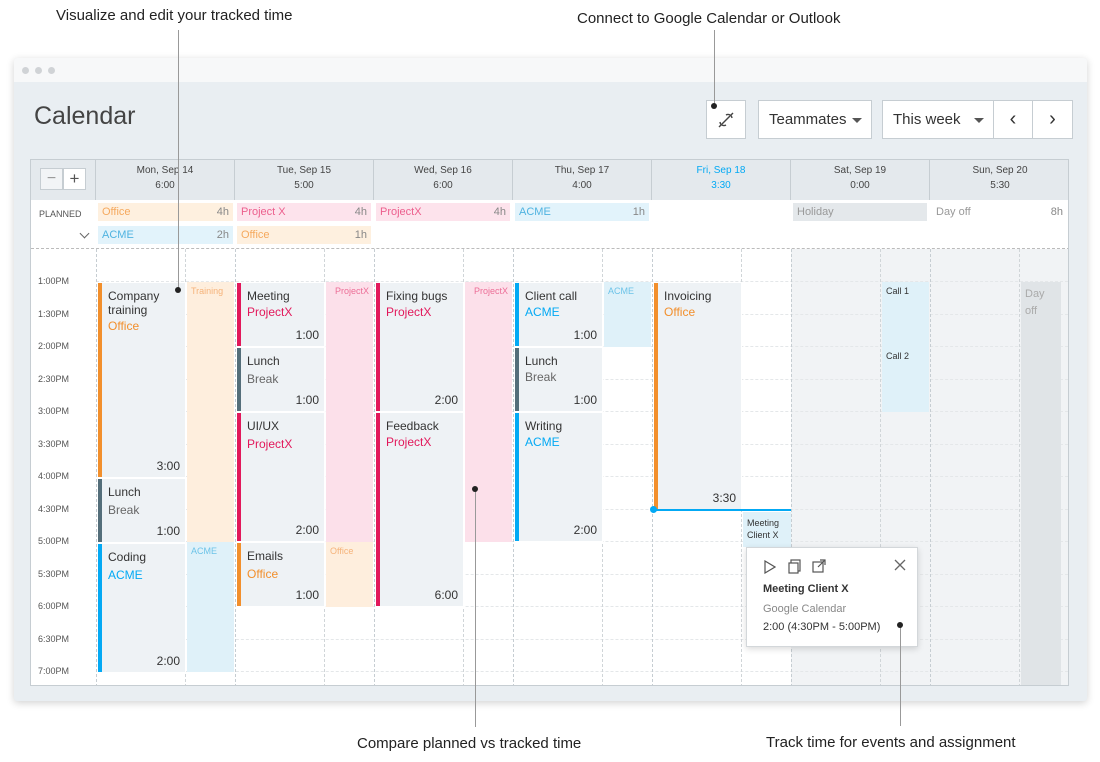 This screenshot has height=762, width=1100. What do you see at coordinates (165, 170) in the screenshot?
I see `day-date: Mon, Sep 14` at bounding box center [165, 170].